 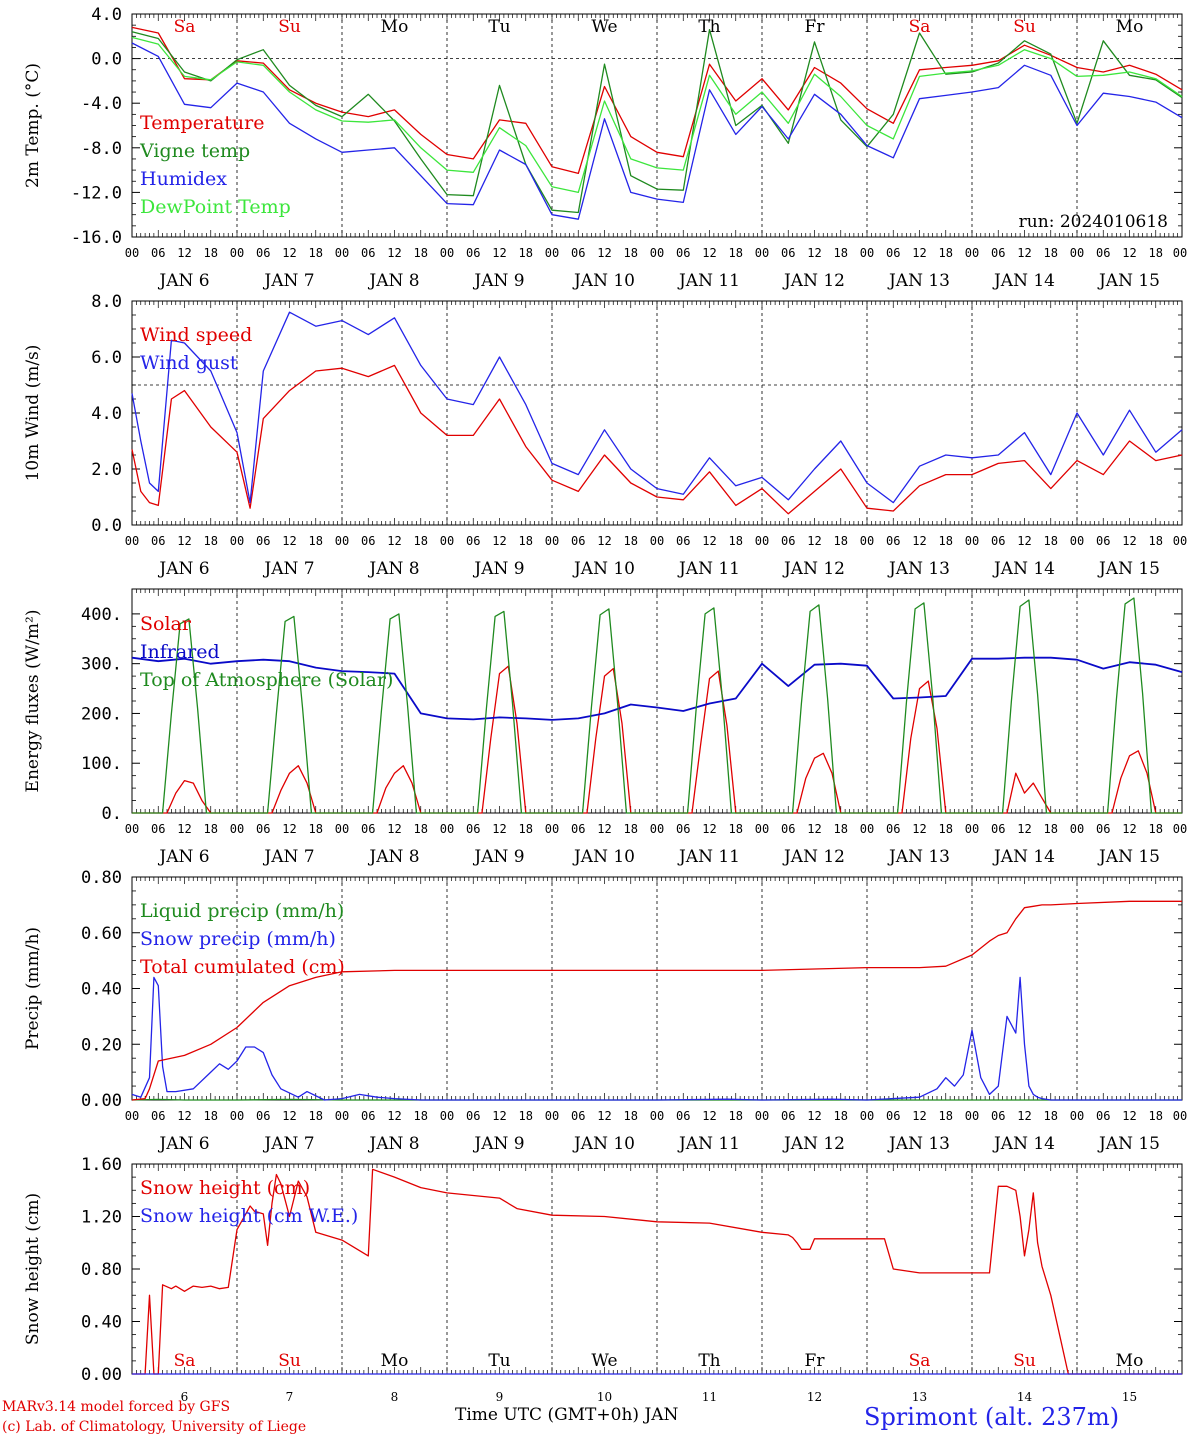 What do you see at coordinates (395, 1397) in the screenshot?
I see `day-number-label: 8` at bounding box center [395, 1397].